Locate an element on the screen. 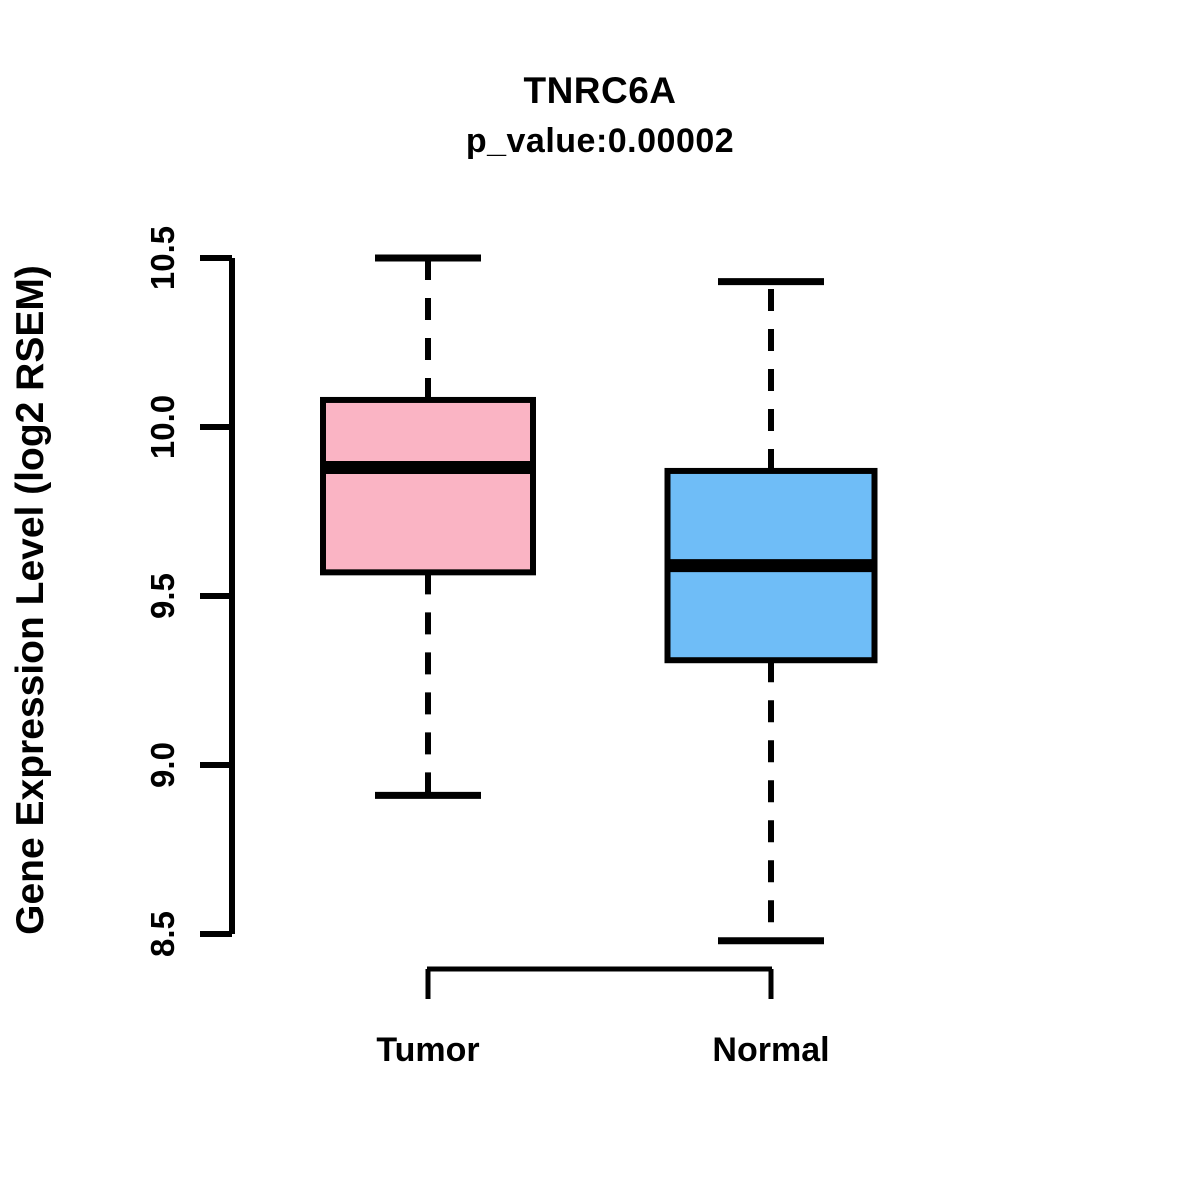  x-axis is located at coordinates (599, 982).